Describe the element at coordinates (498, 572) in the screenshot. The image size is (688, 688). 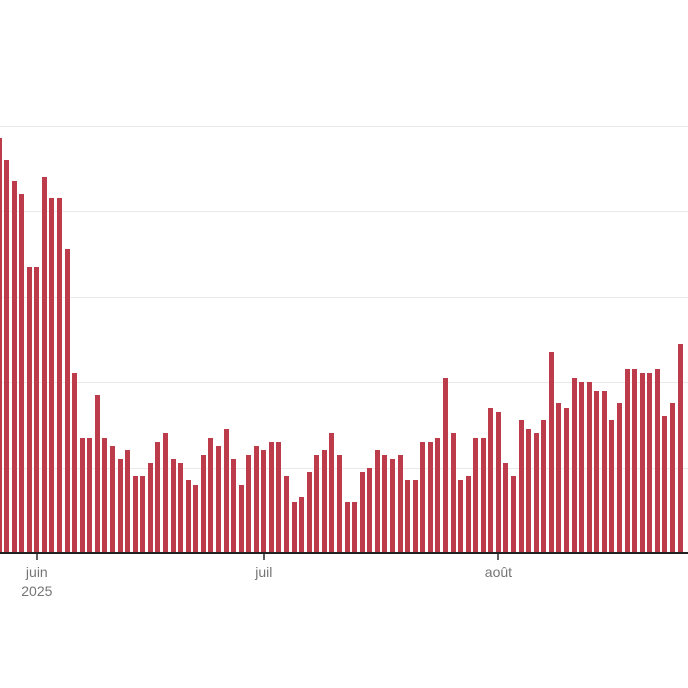
I see `month-label: août` at that location.